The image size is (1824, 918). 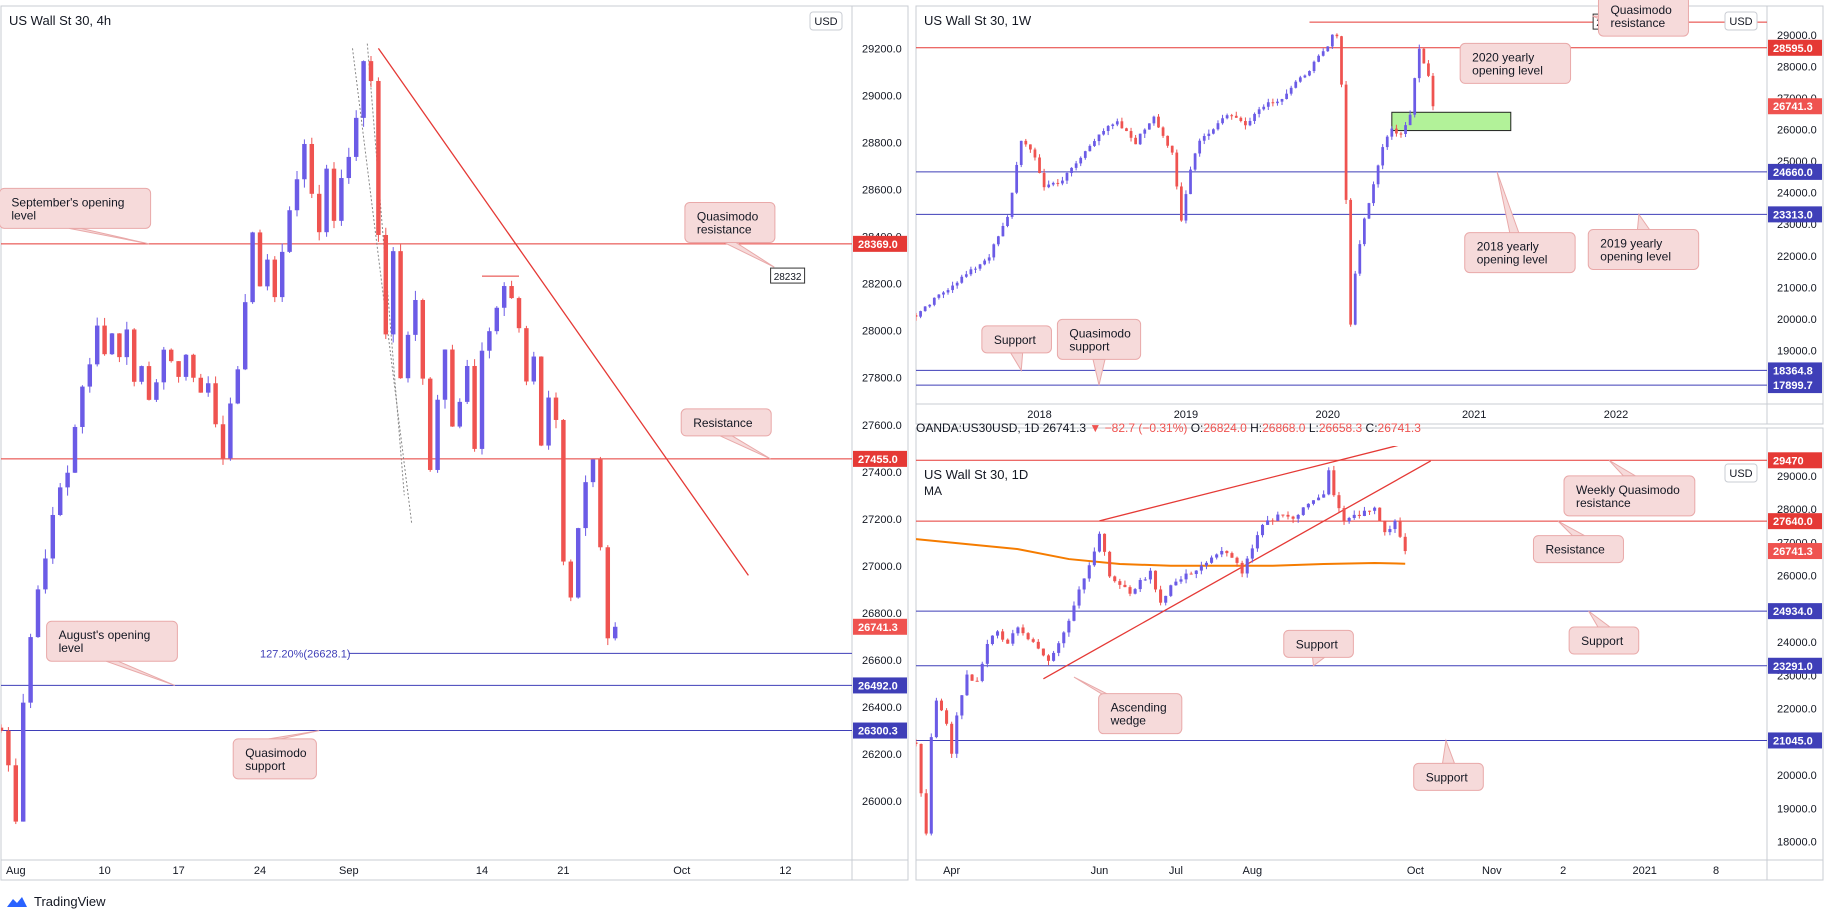 What do you see at coordinates (1508, 247) in the screenshot?
I see `callout-text: 2018 yearly` at bounding box center [1508, 247].